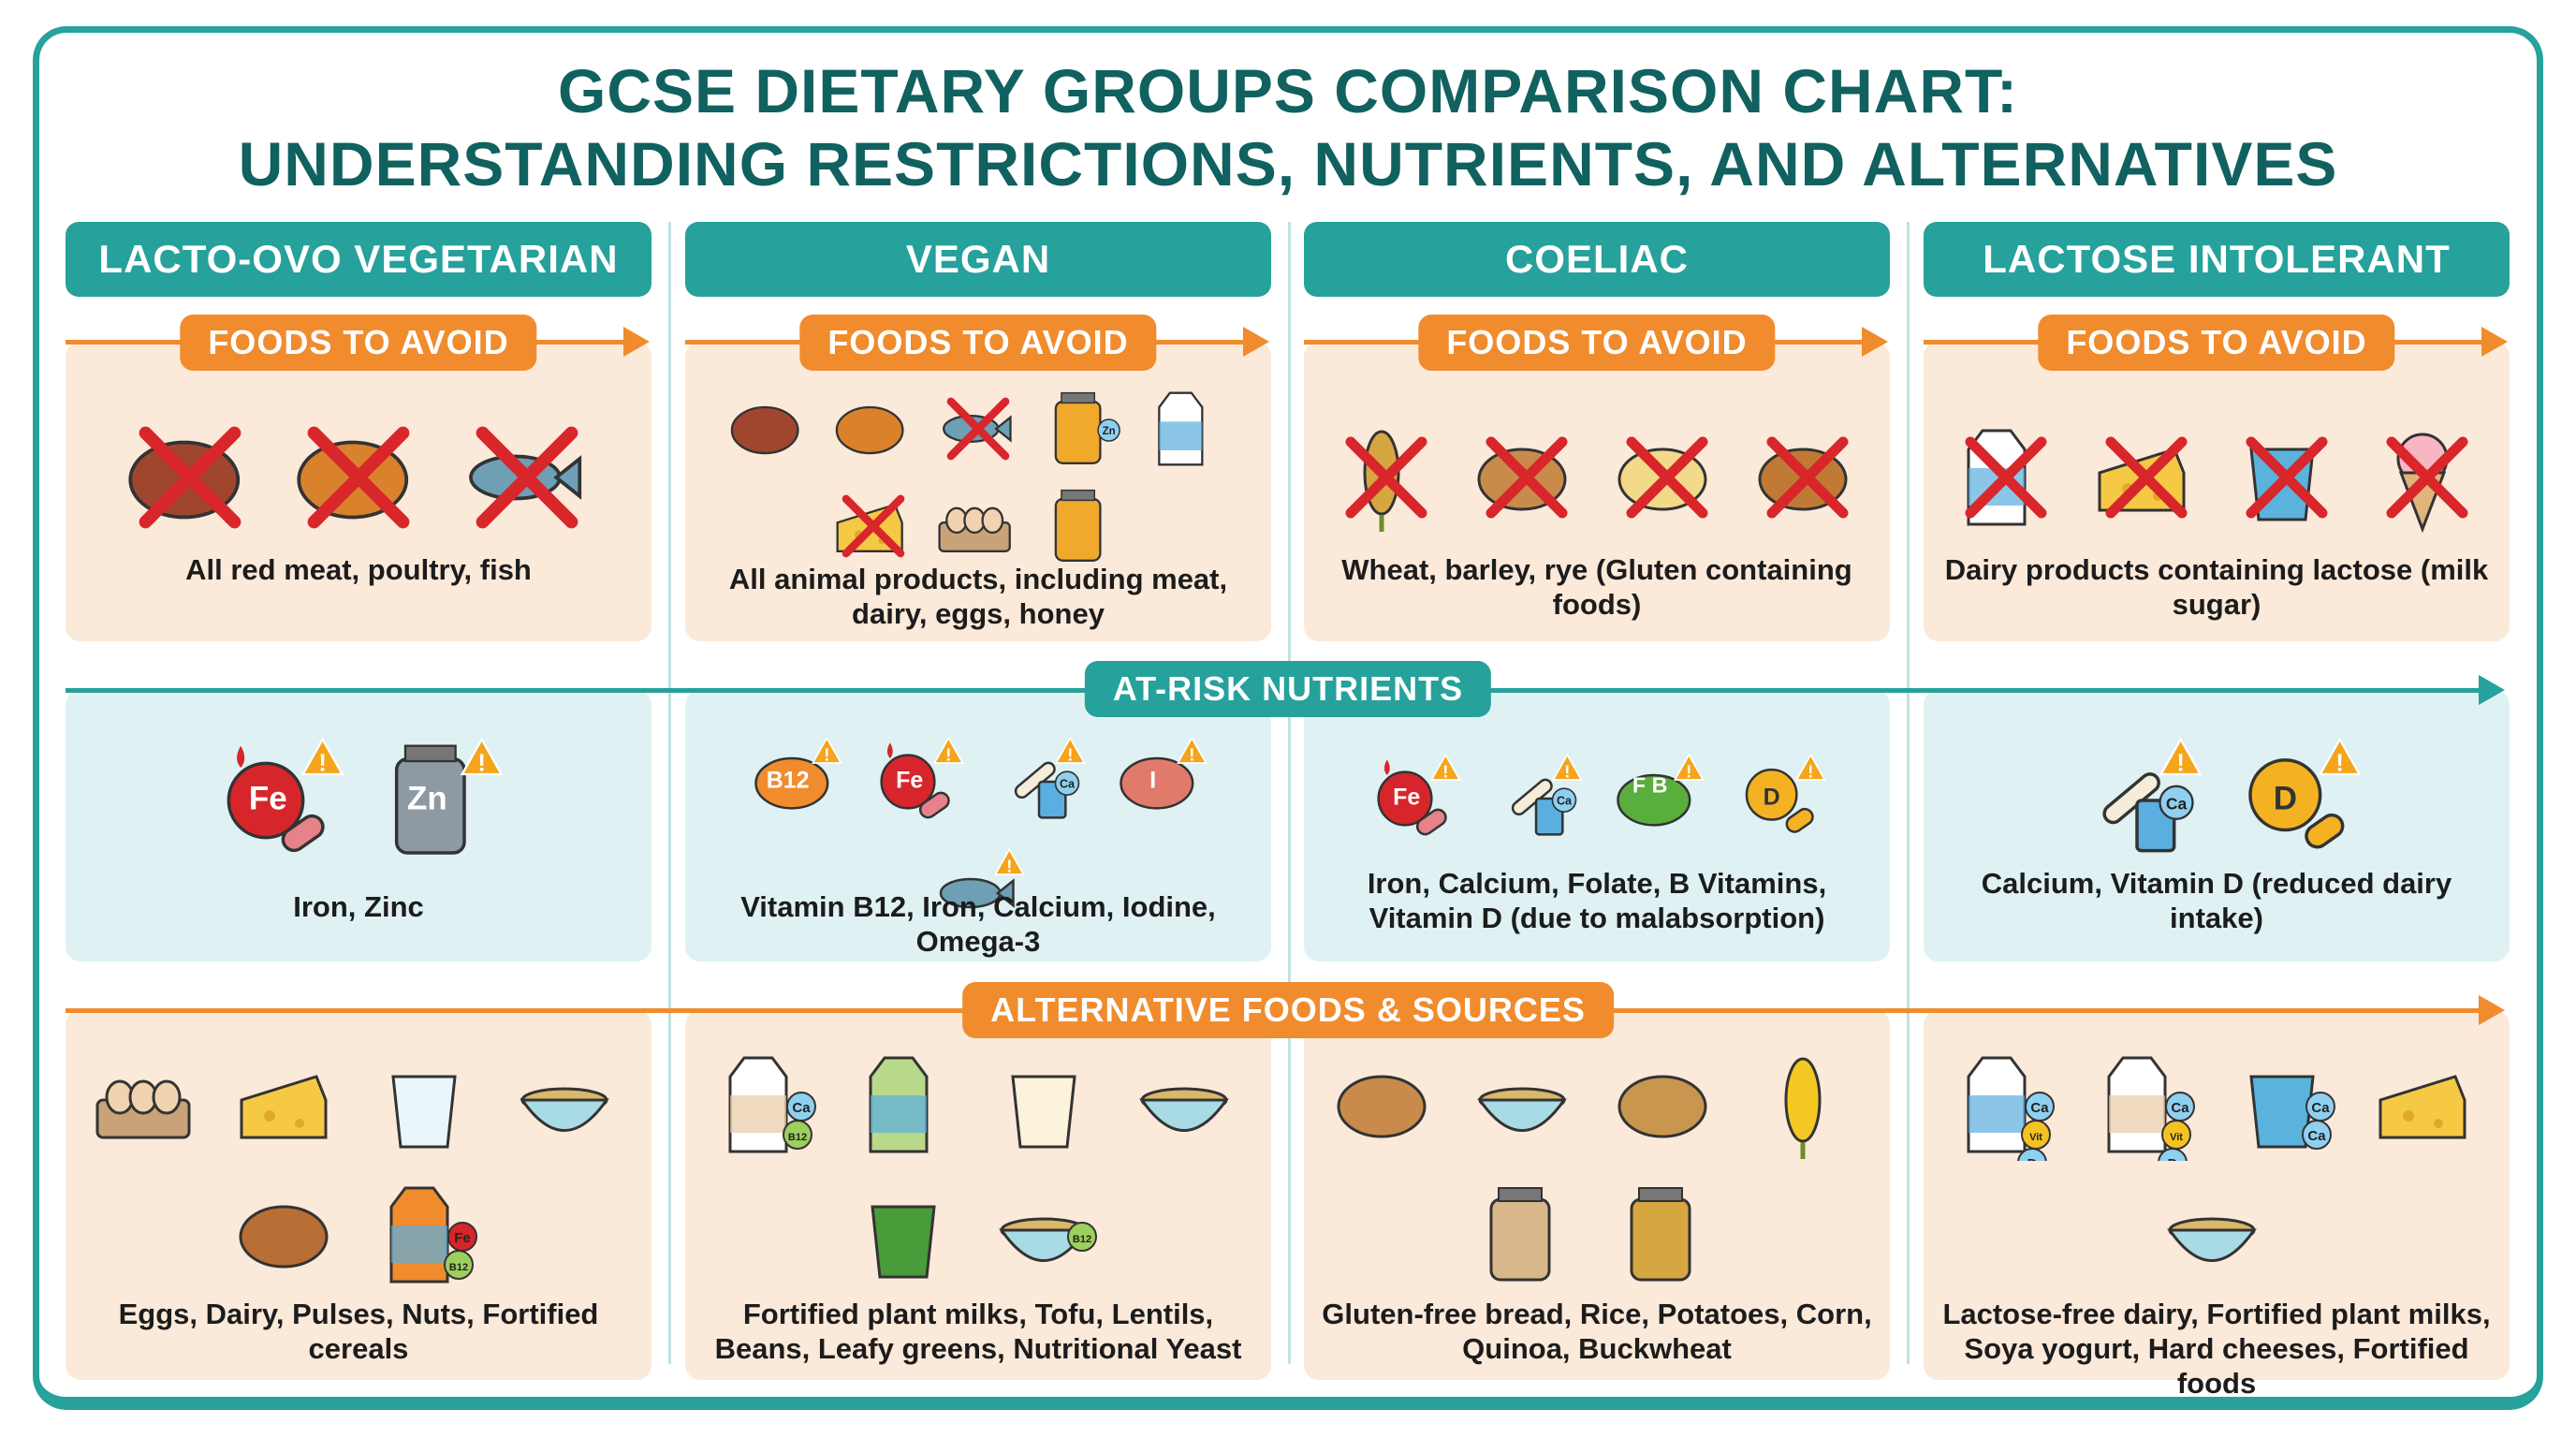 This screenshot has height=1438, width=2576. I want to click on column-header: LACTO-OVO VEGETARIAN, so click(358, 259).